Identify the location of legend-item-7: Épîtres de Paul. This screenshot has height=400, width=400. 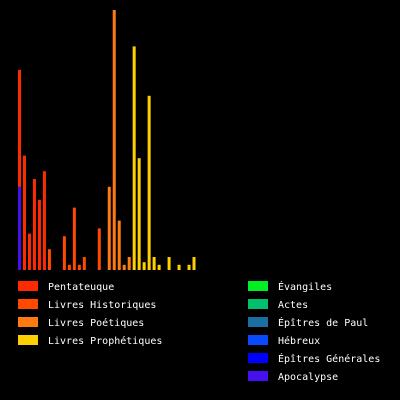
(308, 322).